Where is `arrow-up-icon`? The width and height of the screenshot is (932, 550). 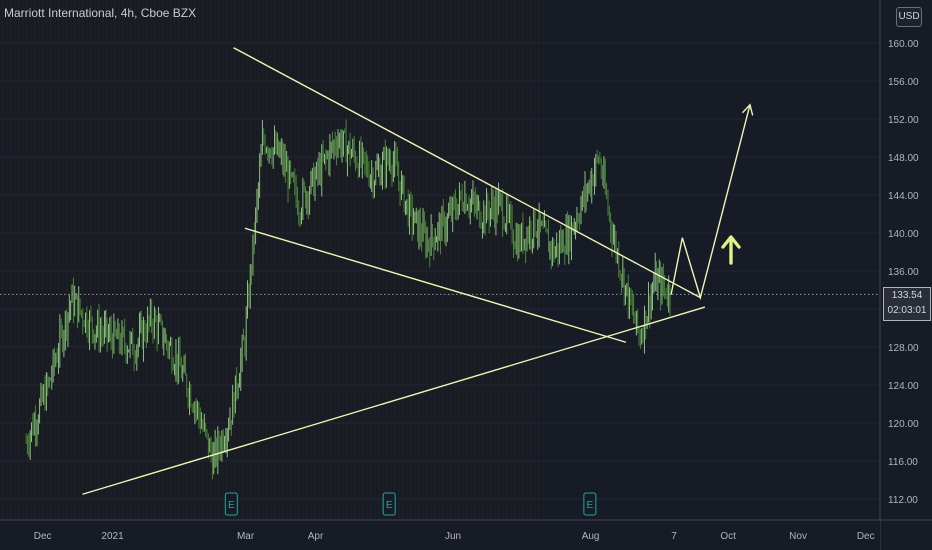 arrow-up-icon is located at coordinates (731, 250).